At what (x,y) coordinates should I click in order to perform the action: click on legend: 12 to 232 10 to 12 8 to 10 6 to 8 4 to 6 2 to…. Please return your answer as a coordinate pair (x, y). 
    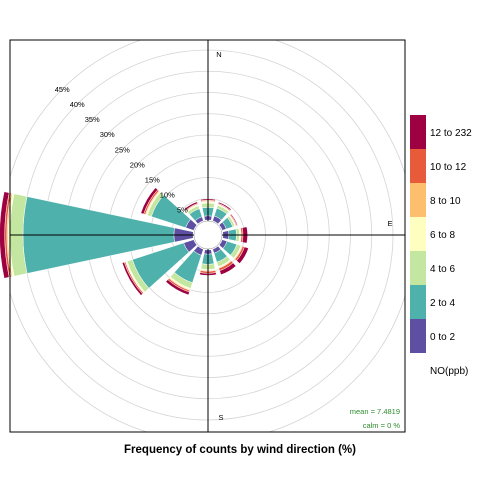
    Looking at the image, I should click on (441, 234).